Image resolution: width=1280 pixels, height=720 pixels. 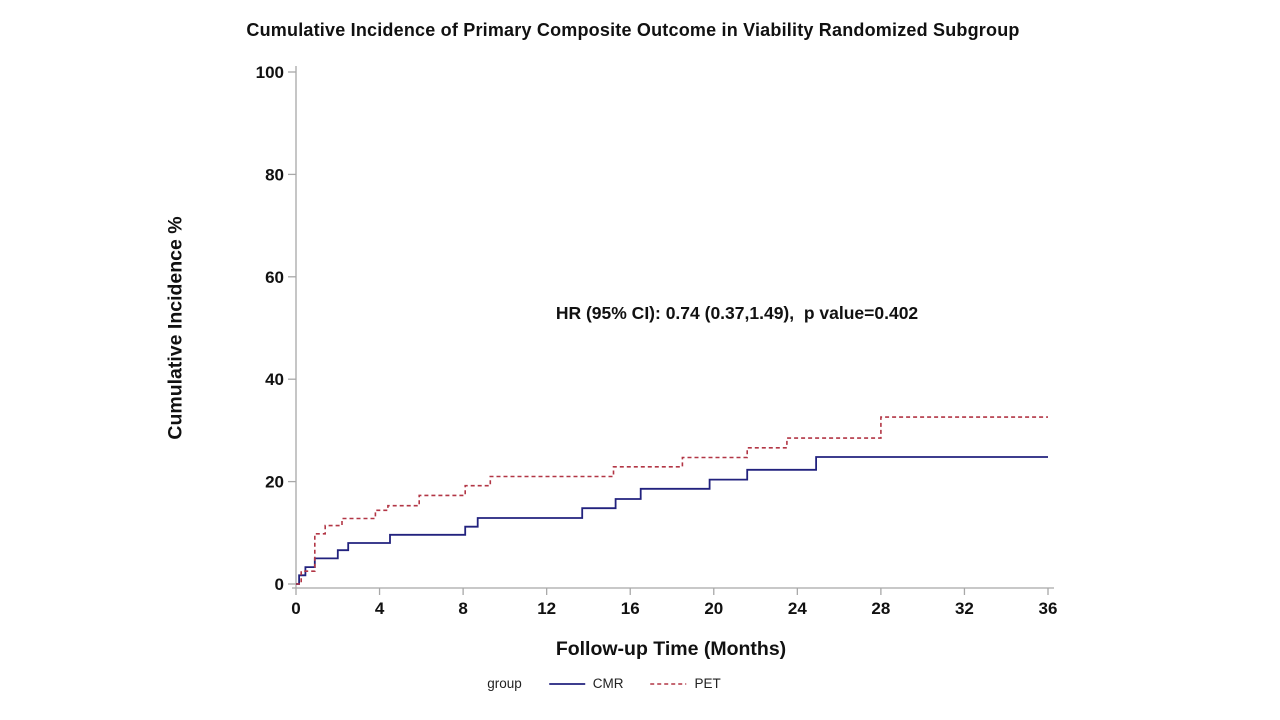 I want to click on y-tick-label: 80, so click(x=274, y=174).